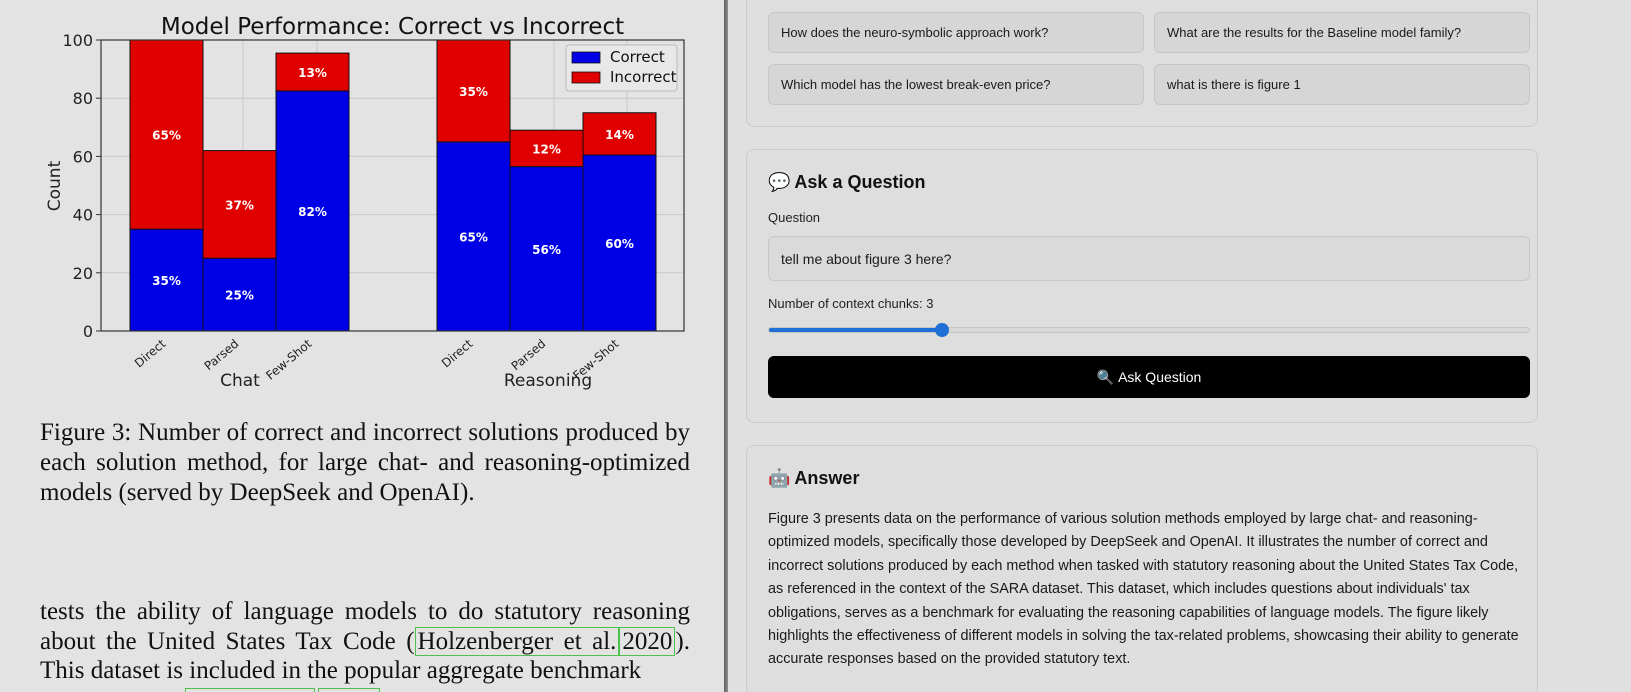  I want to click on legend-label: Incorrect, so click(643, 77).